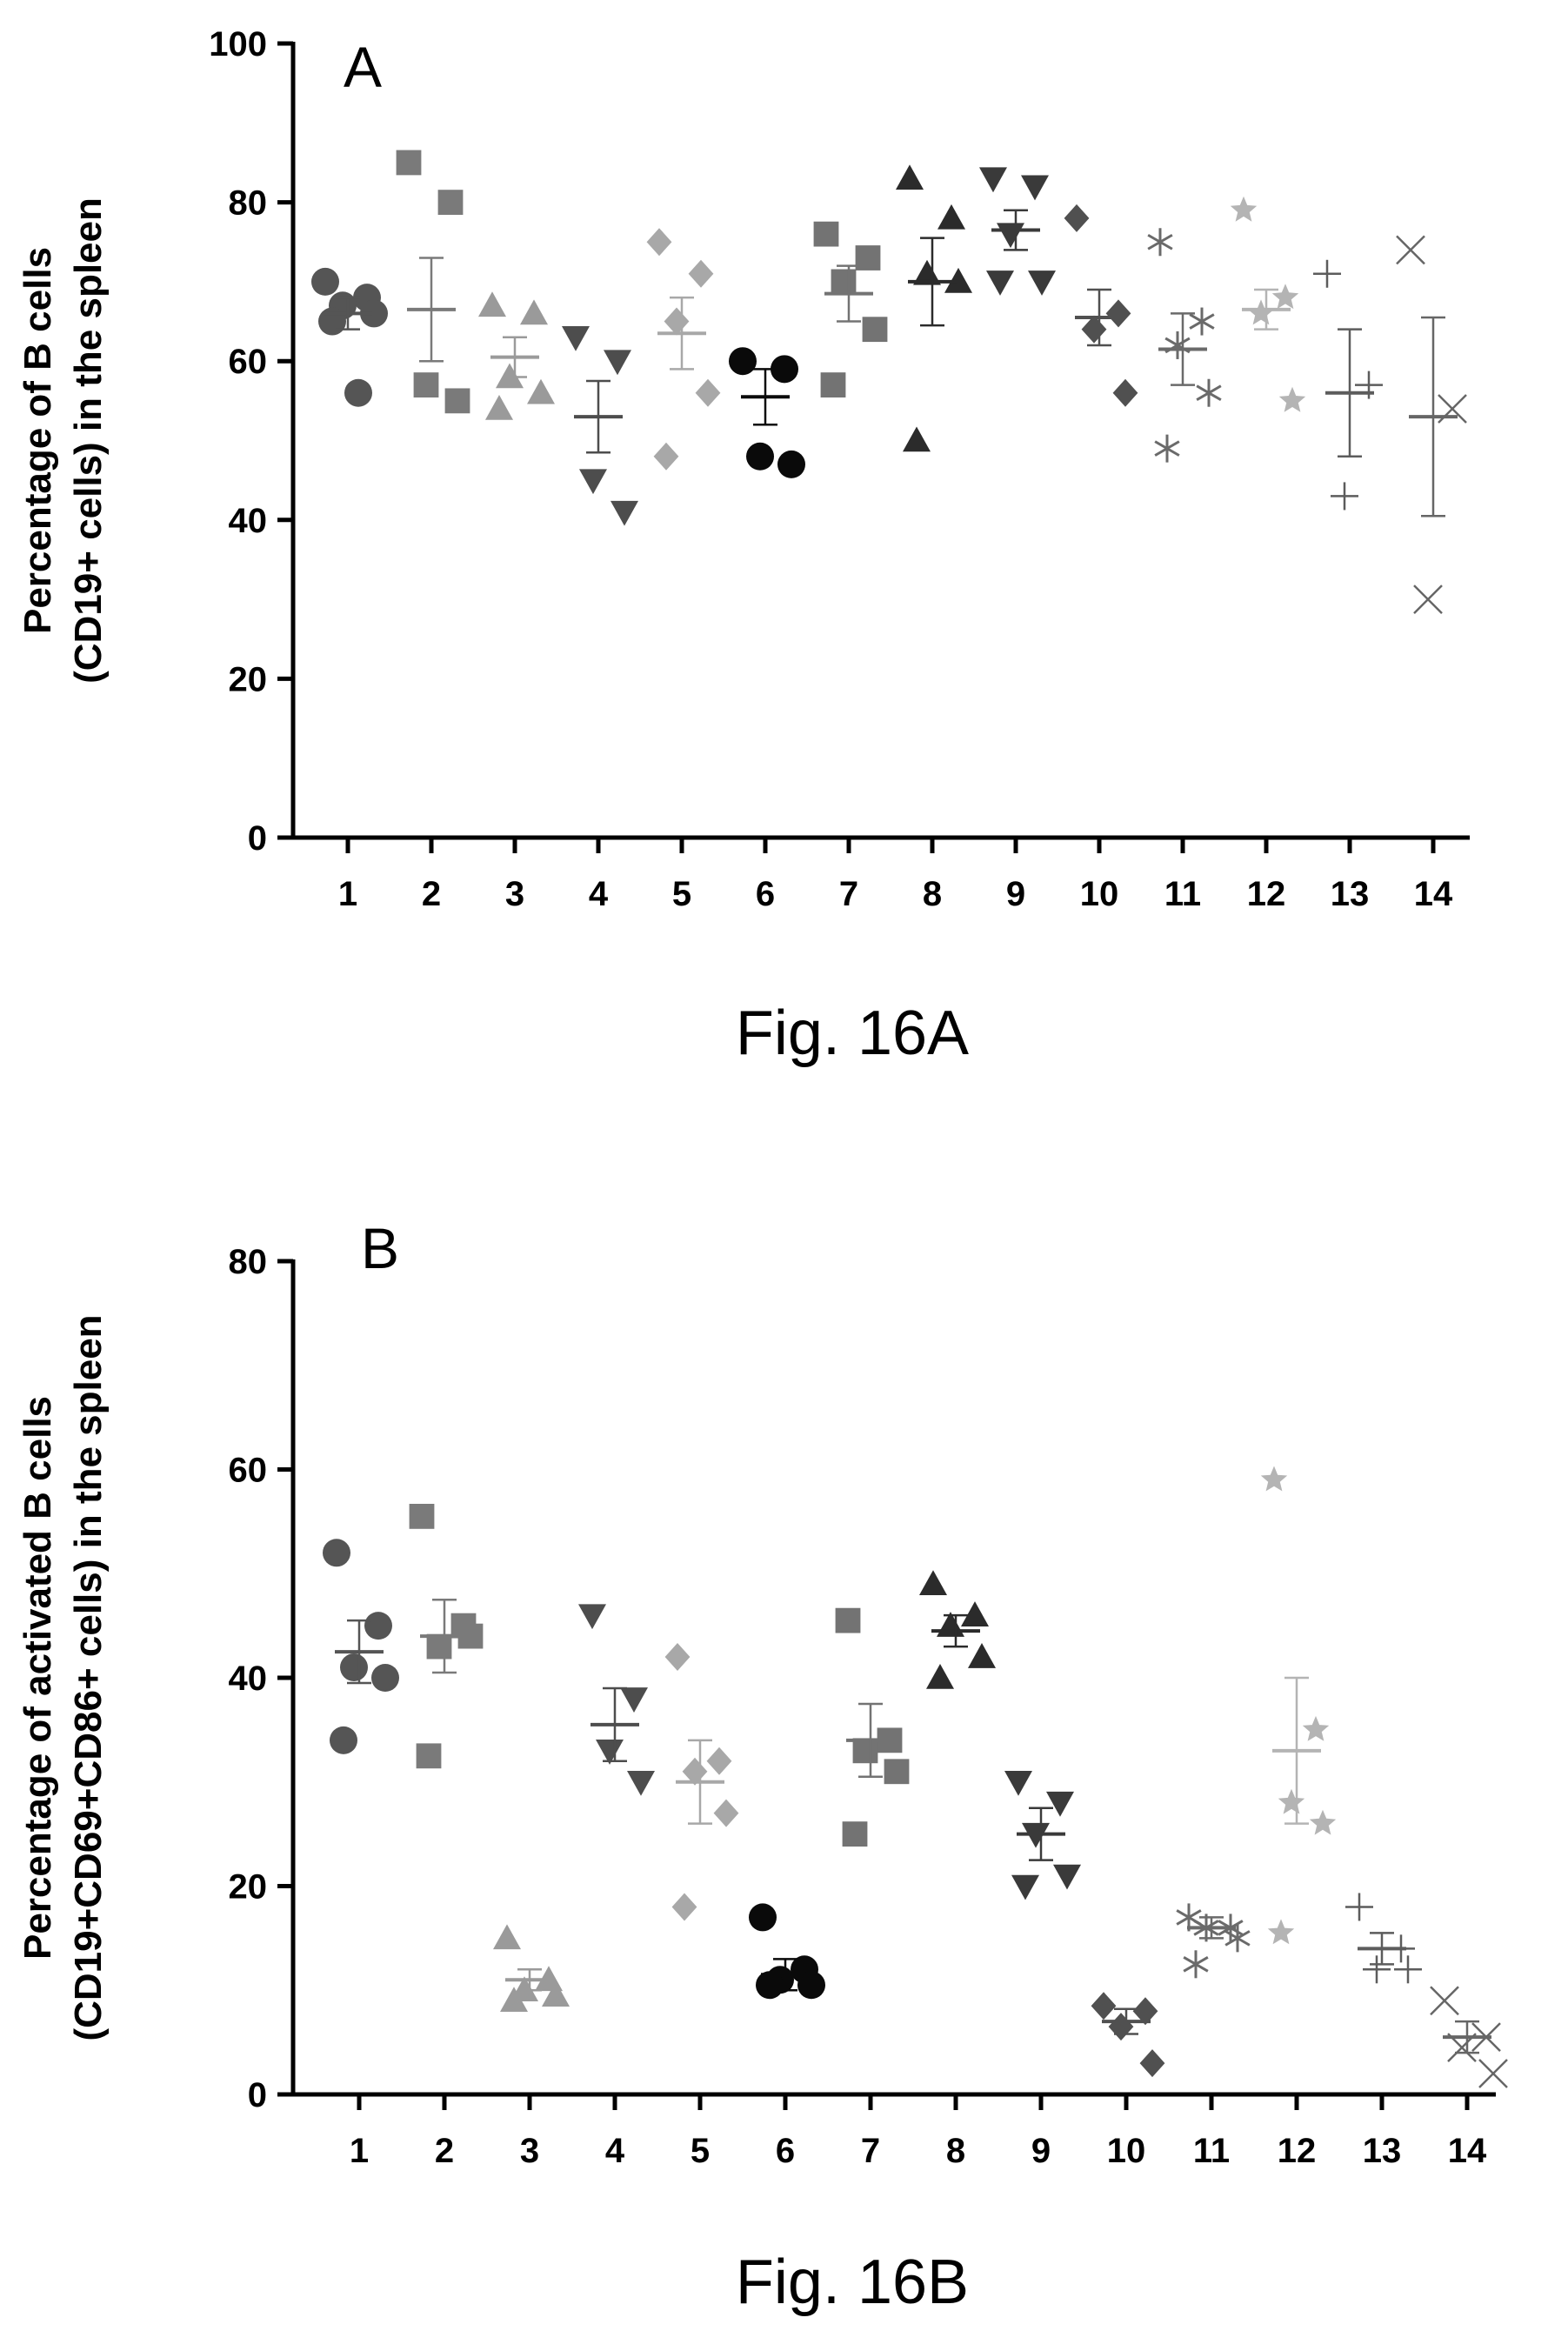 The width and height of the screenshot is (1568, 2351). What do you see at coordinates (38, 1678) in the screenshot?
I see `y-axis-label: Percentage of activated B cells` at bounding box center [38, 1678].